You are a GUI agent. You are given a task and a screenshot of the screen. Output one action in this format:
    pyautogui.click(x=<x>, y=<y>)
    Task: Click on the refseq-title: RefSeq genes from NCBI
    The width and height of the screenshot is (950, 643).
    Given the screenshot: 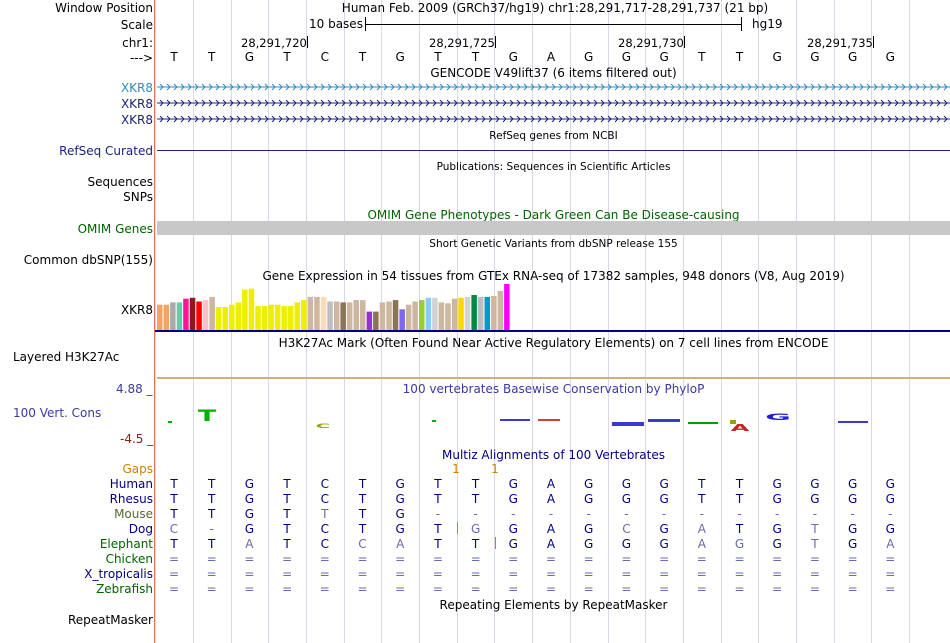 What is the action you would take?
    pyautogui.click(x=553, y=136)
    